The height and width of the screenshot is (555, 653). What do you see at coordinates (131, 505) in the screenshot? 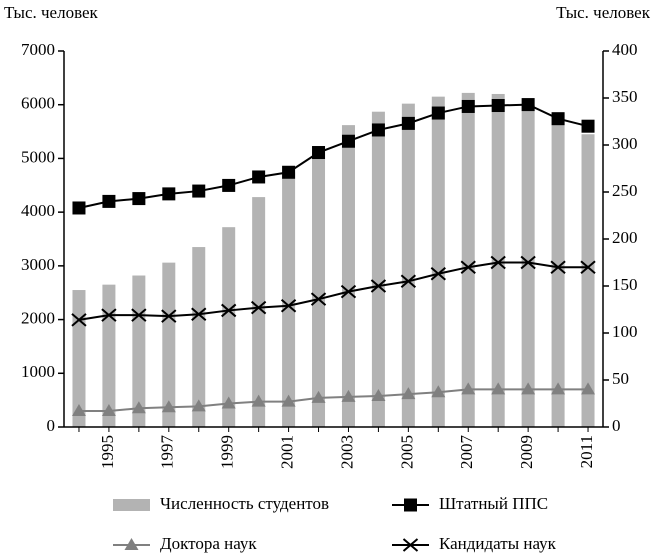
I see `legend-swatch` at bounding box center [131, 505].